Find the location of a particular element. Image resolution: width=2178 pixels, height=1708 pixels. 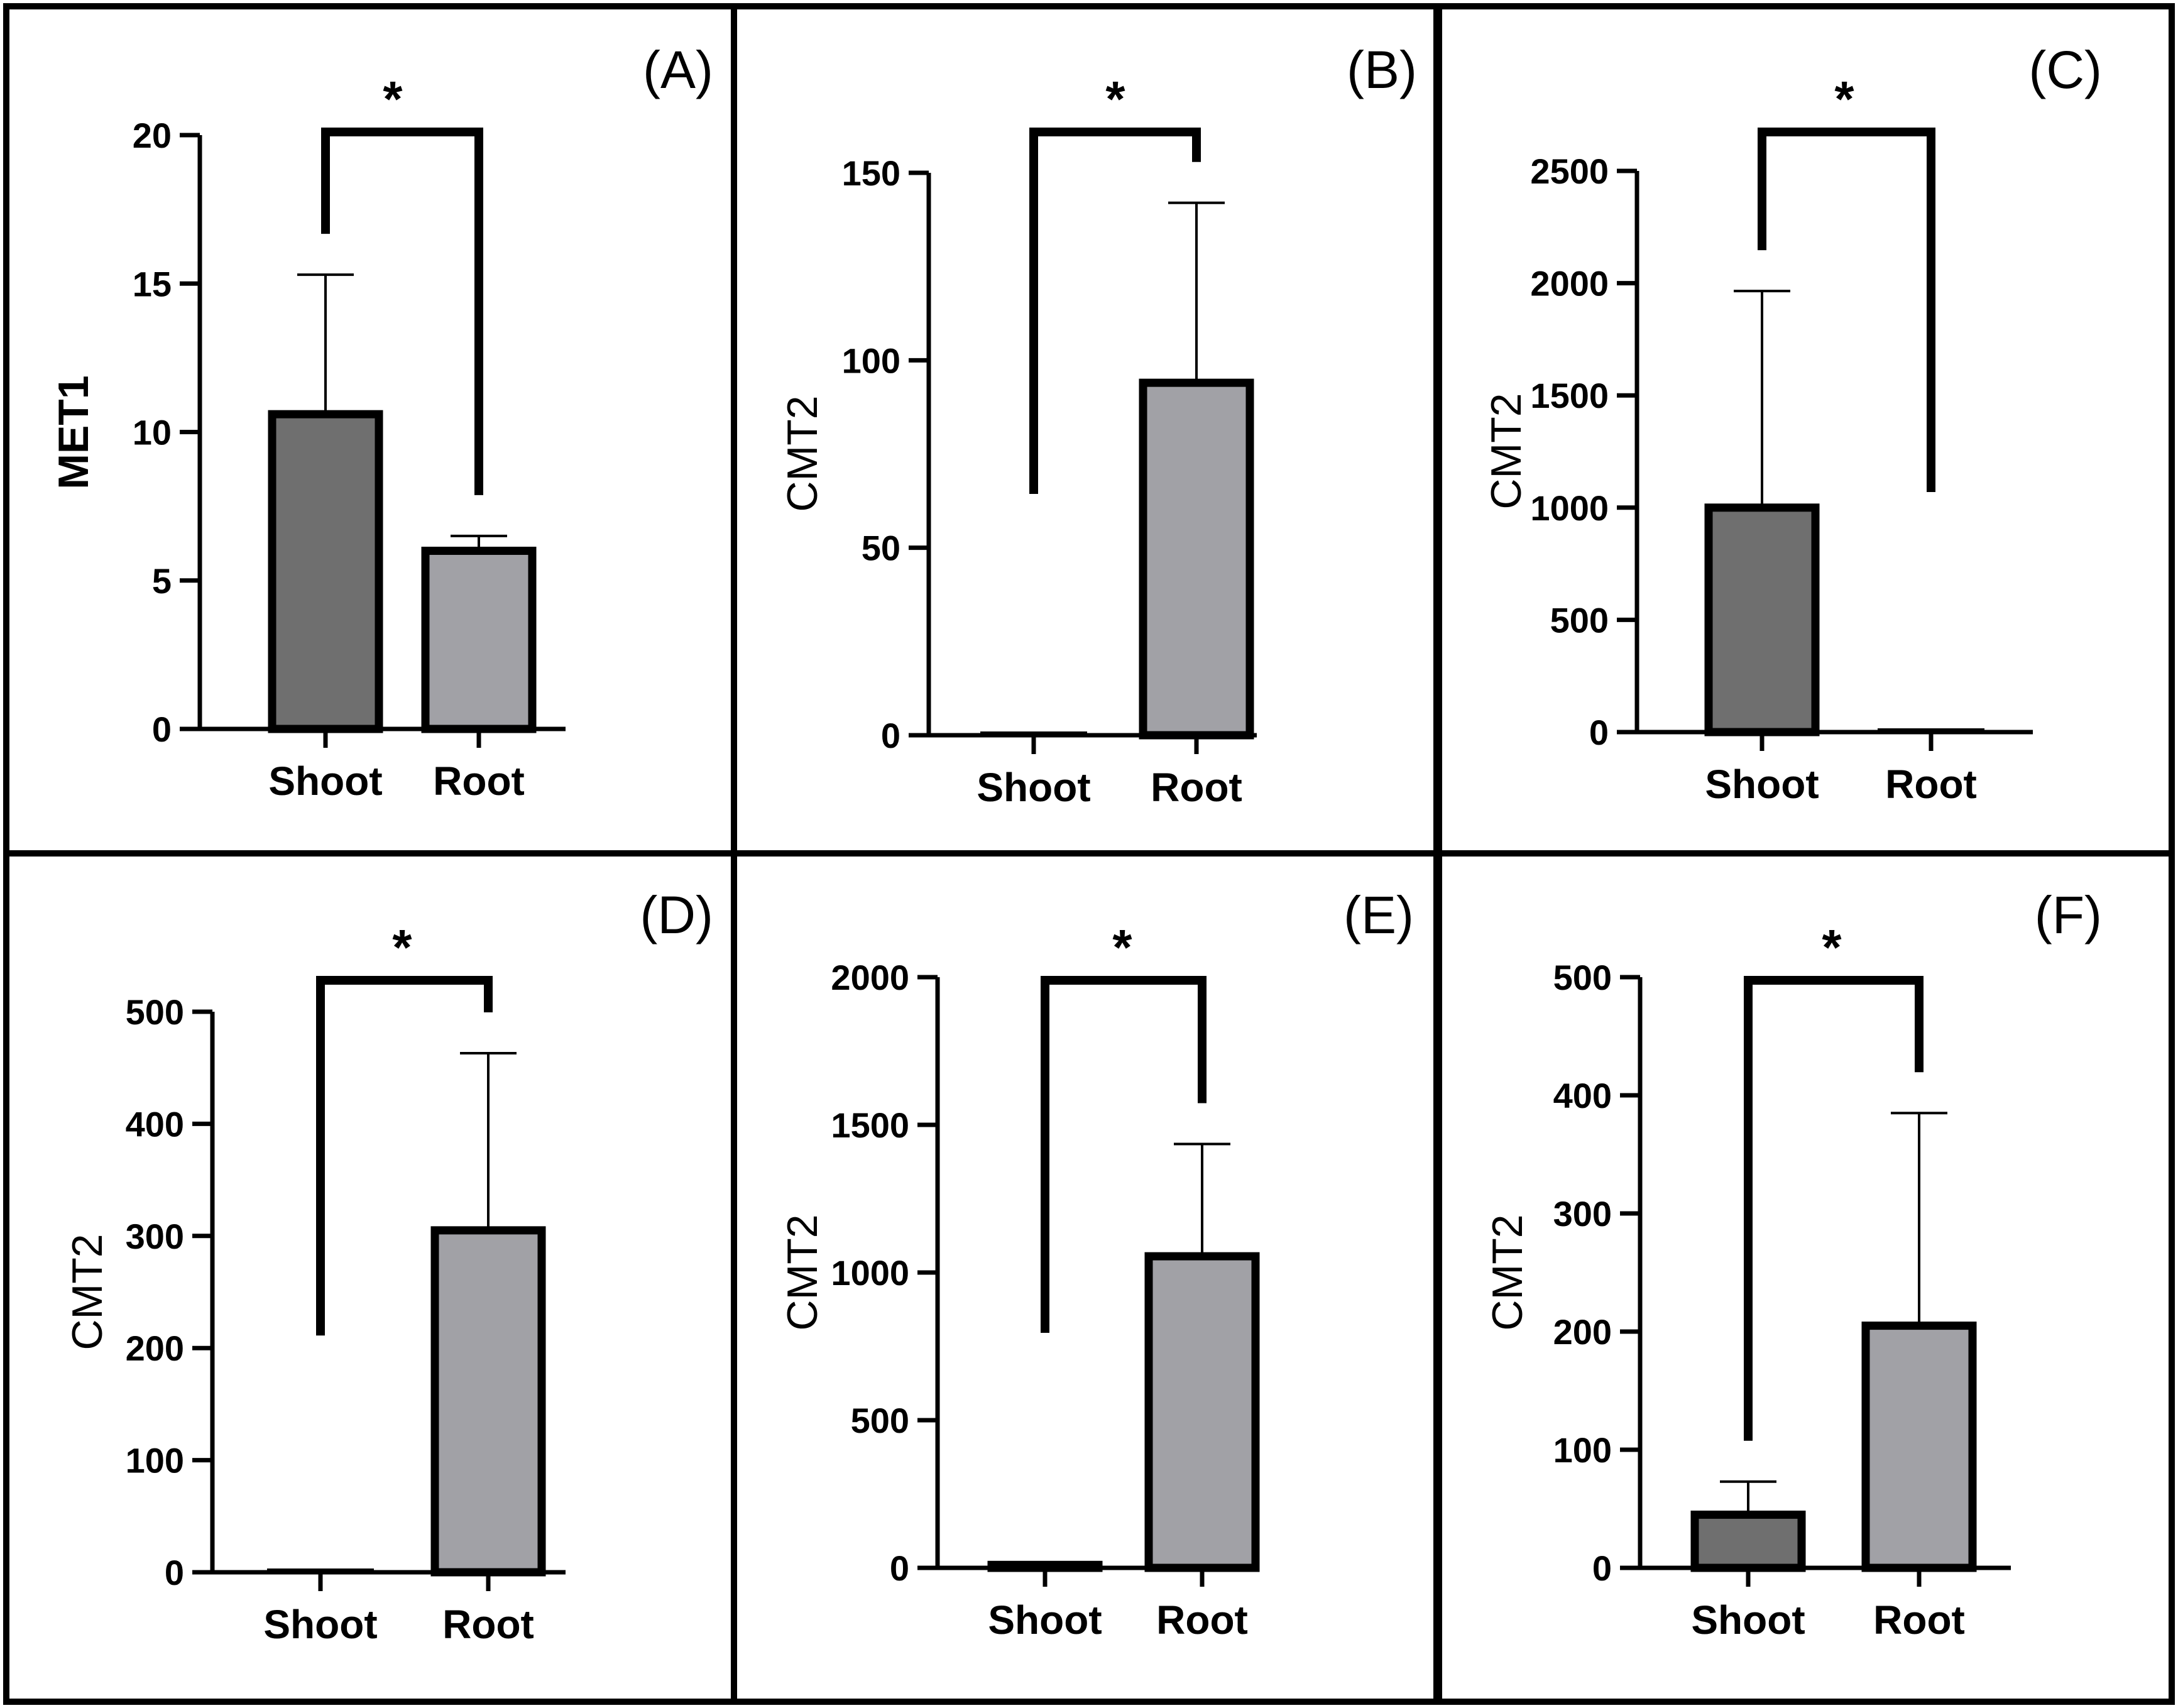

y-tick-label: 50 is located at coordinates (881, 548).